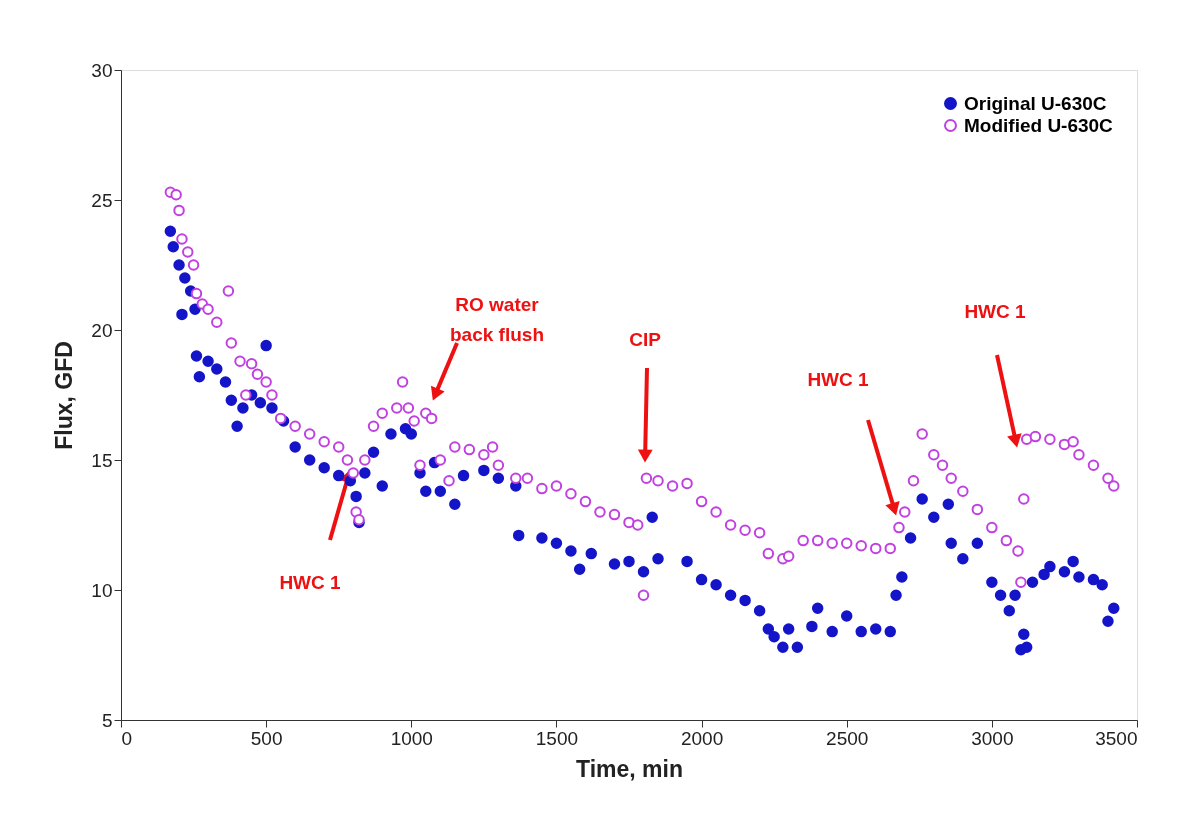 This screenshot has width=1179, height=820. What do you see at coordinates (557, 738) in the screenshot?
I see `x-tick-label: 1500` at bounding box center [557, 738].